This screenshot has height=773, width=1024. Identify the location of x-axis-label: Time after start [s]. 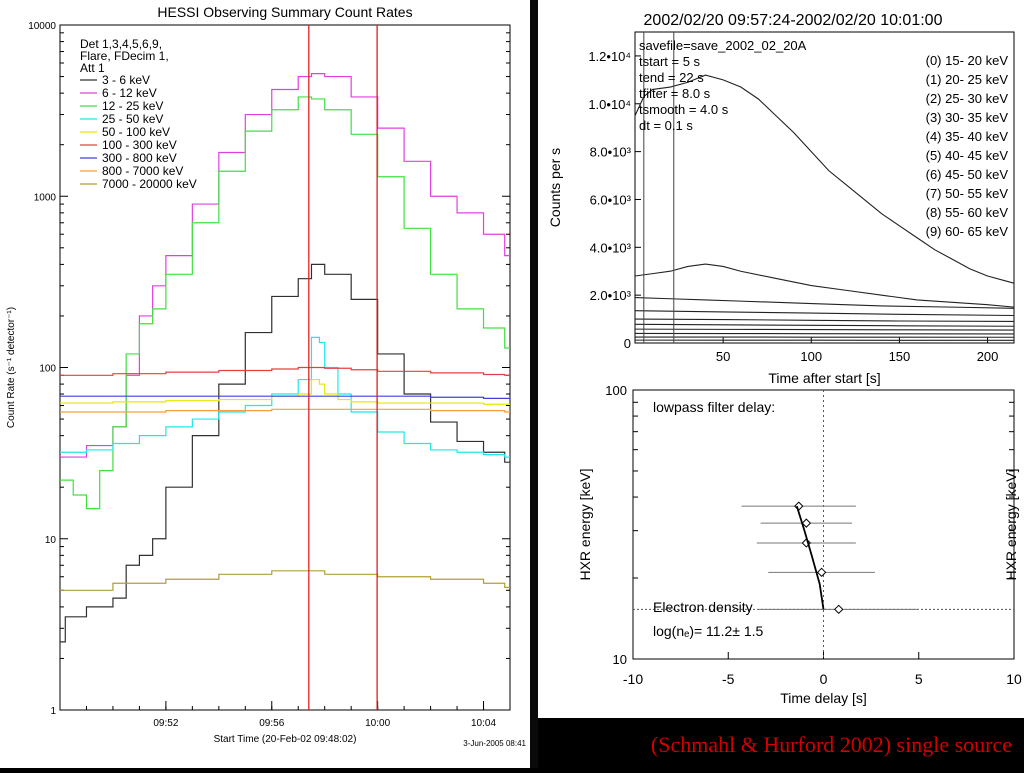
(824, 378).